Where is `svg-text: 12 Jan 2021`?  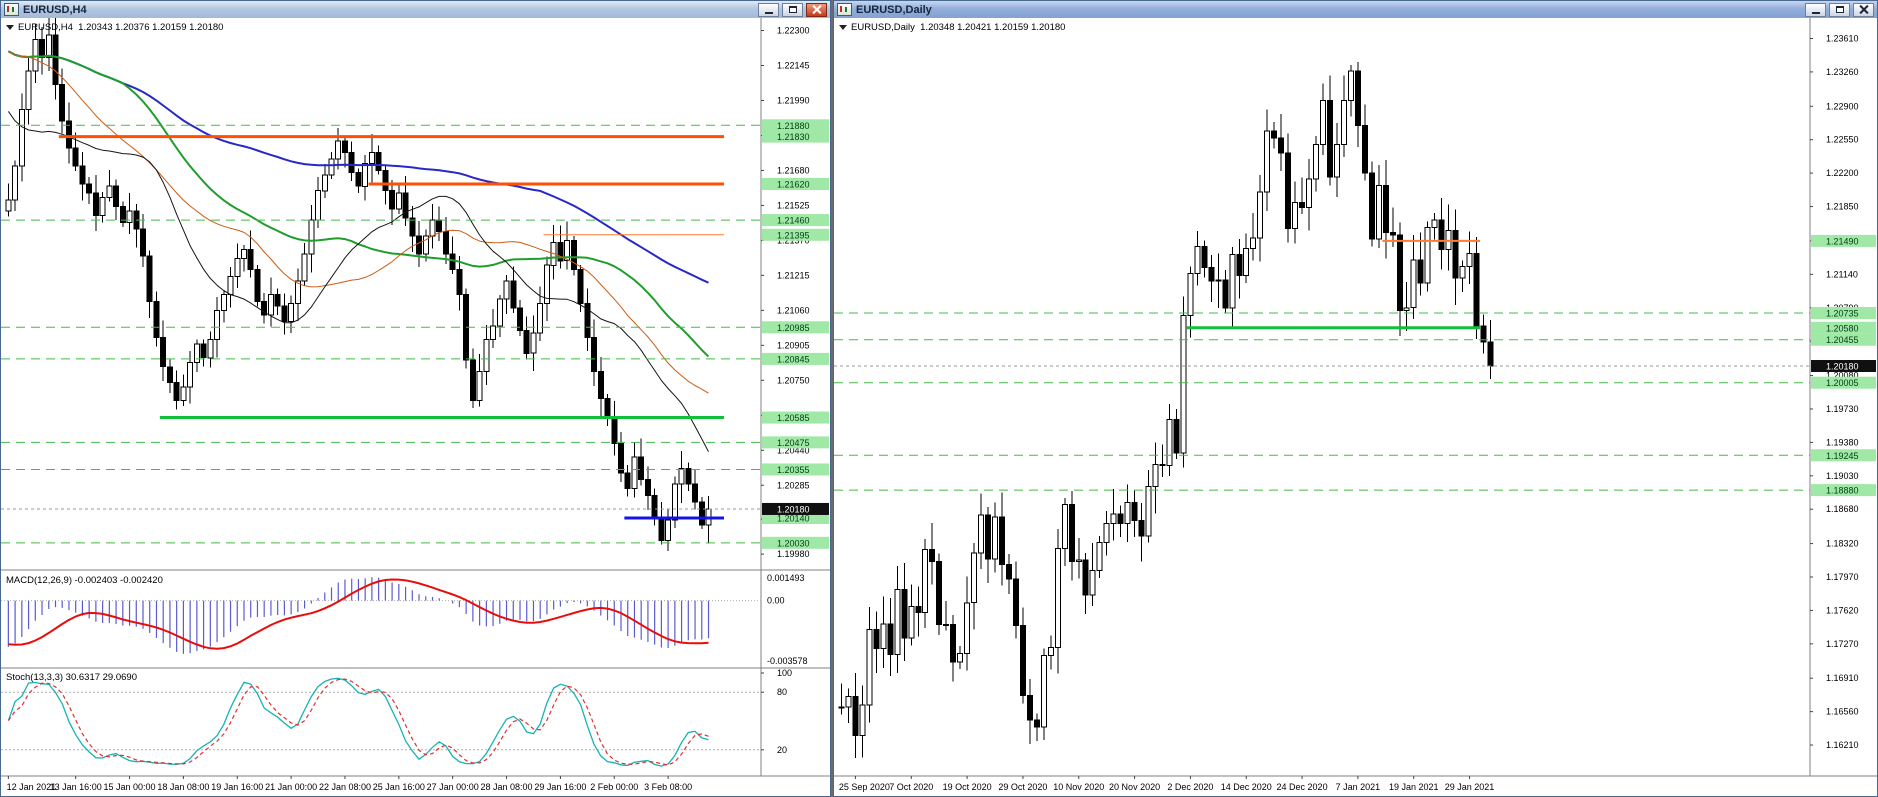
svg-text: 12 Jan 2021 is located at coordinates (32, 787).